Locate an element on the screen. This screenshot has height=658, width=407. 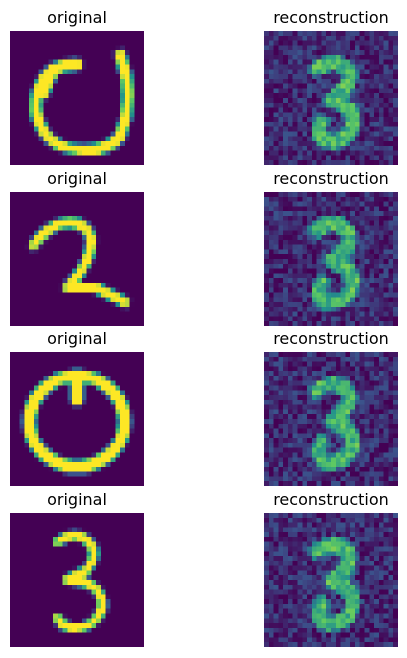
original-title-1: original is located at coordinates (77, 17).